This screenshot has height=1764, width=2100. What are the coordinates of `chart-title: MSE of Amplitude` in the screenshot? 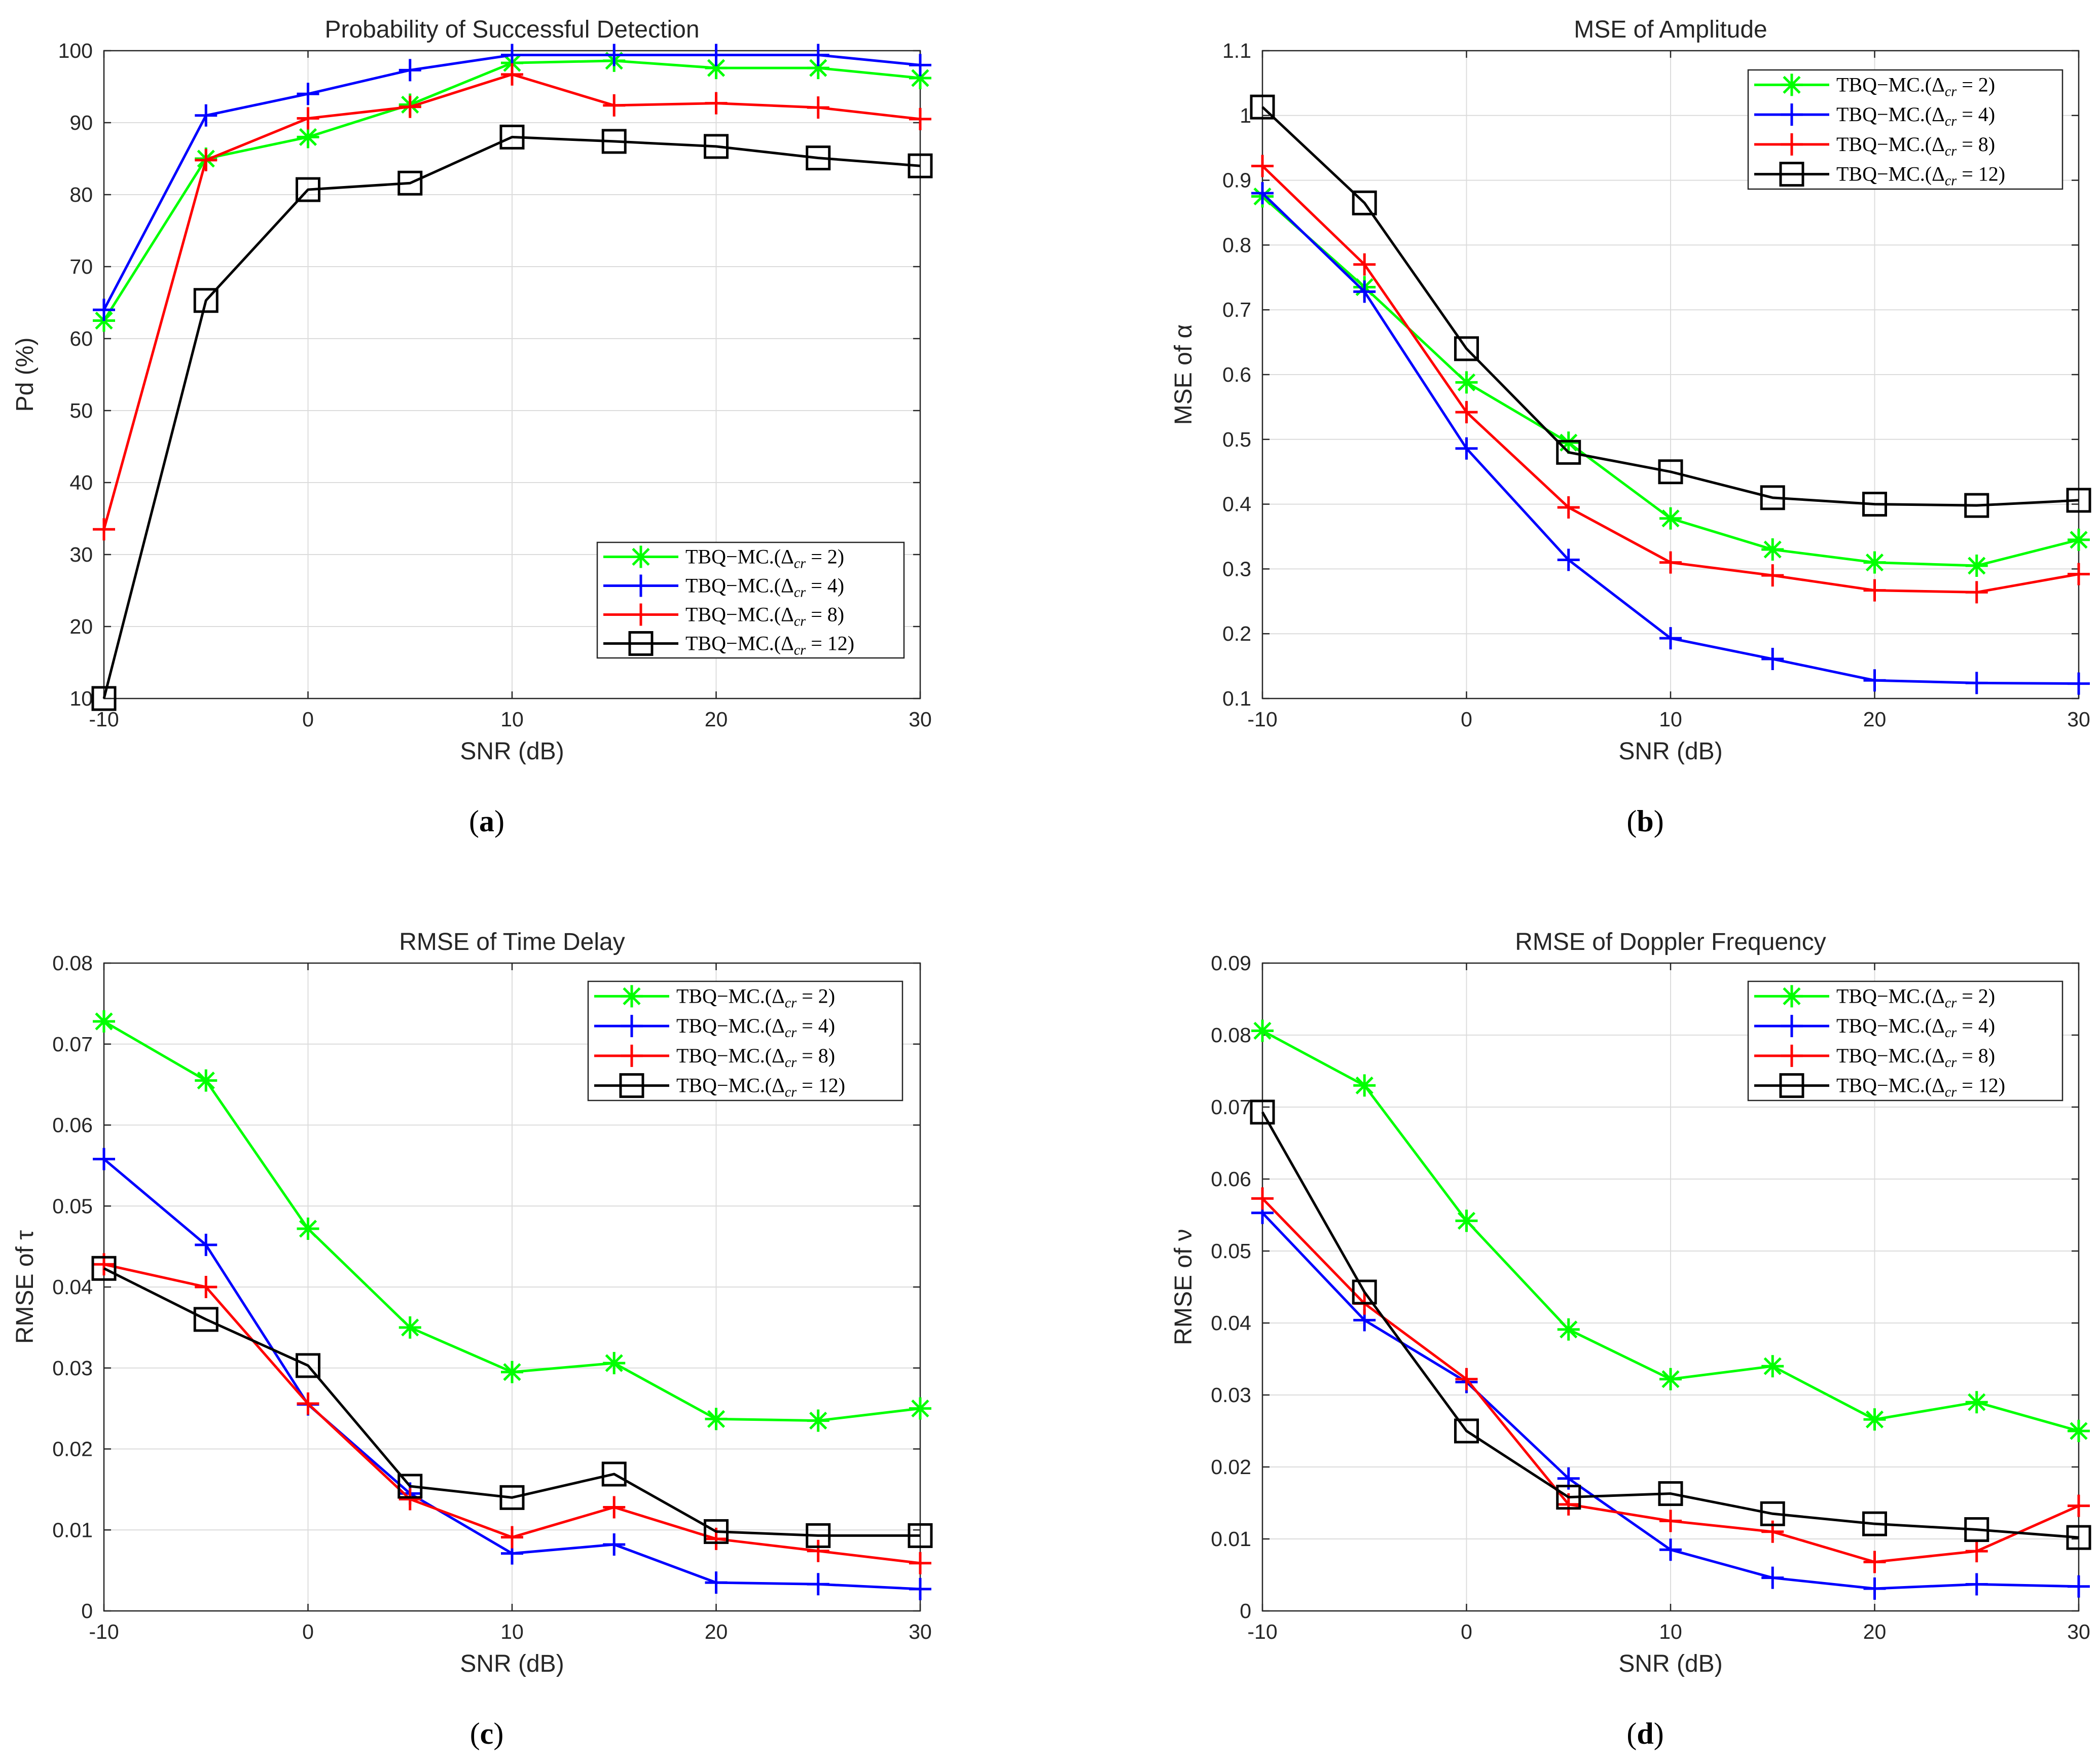 It's located at (1671, 29).